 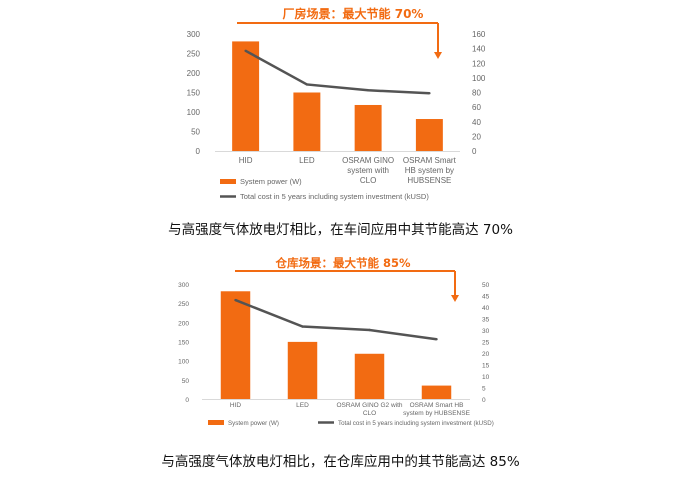 What do you see at coordinates (486, 343) in the screenshot?
I see `y-right-tick-label: 25` at bounding box center [486, 343].